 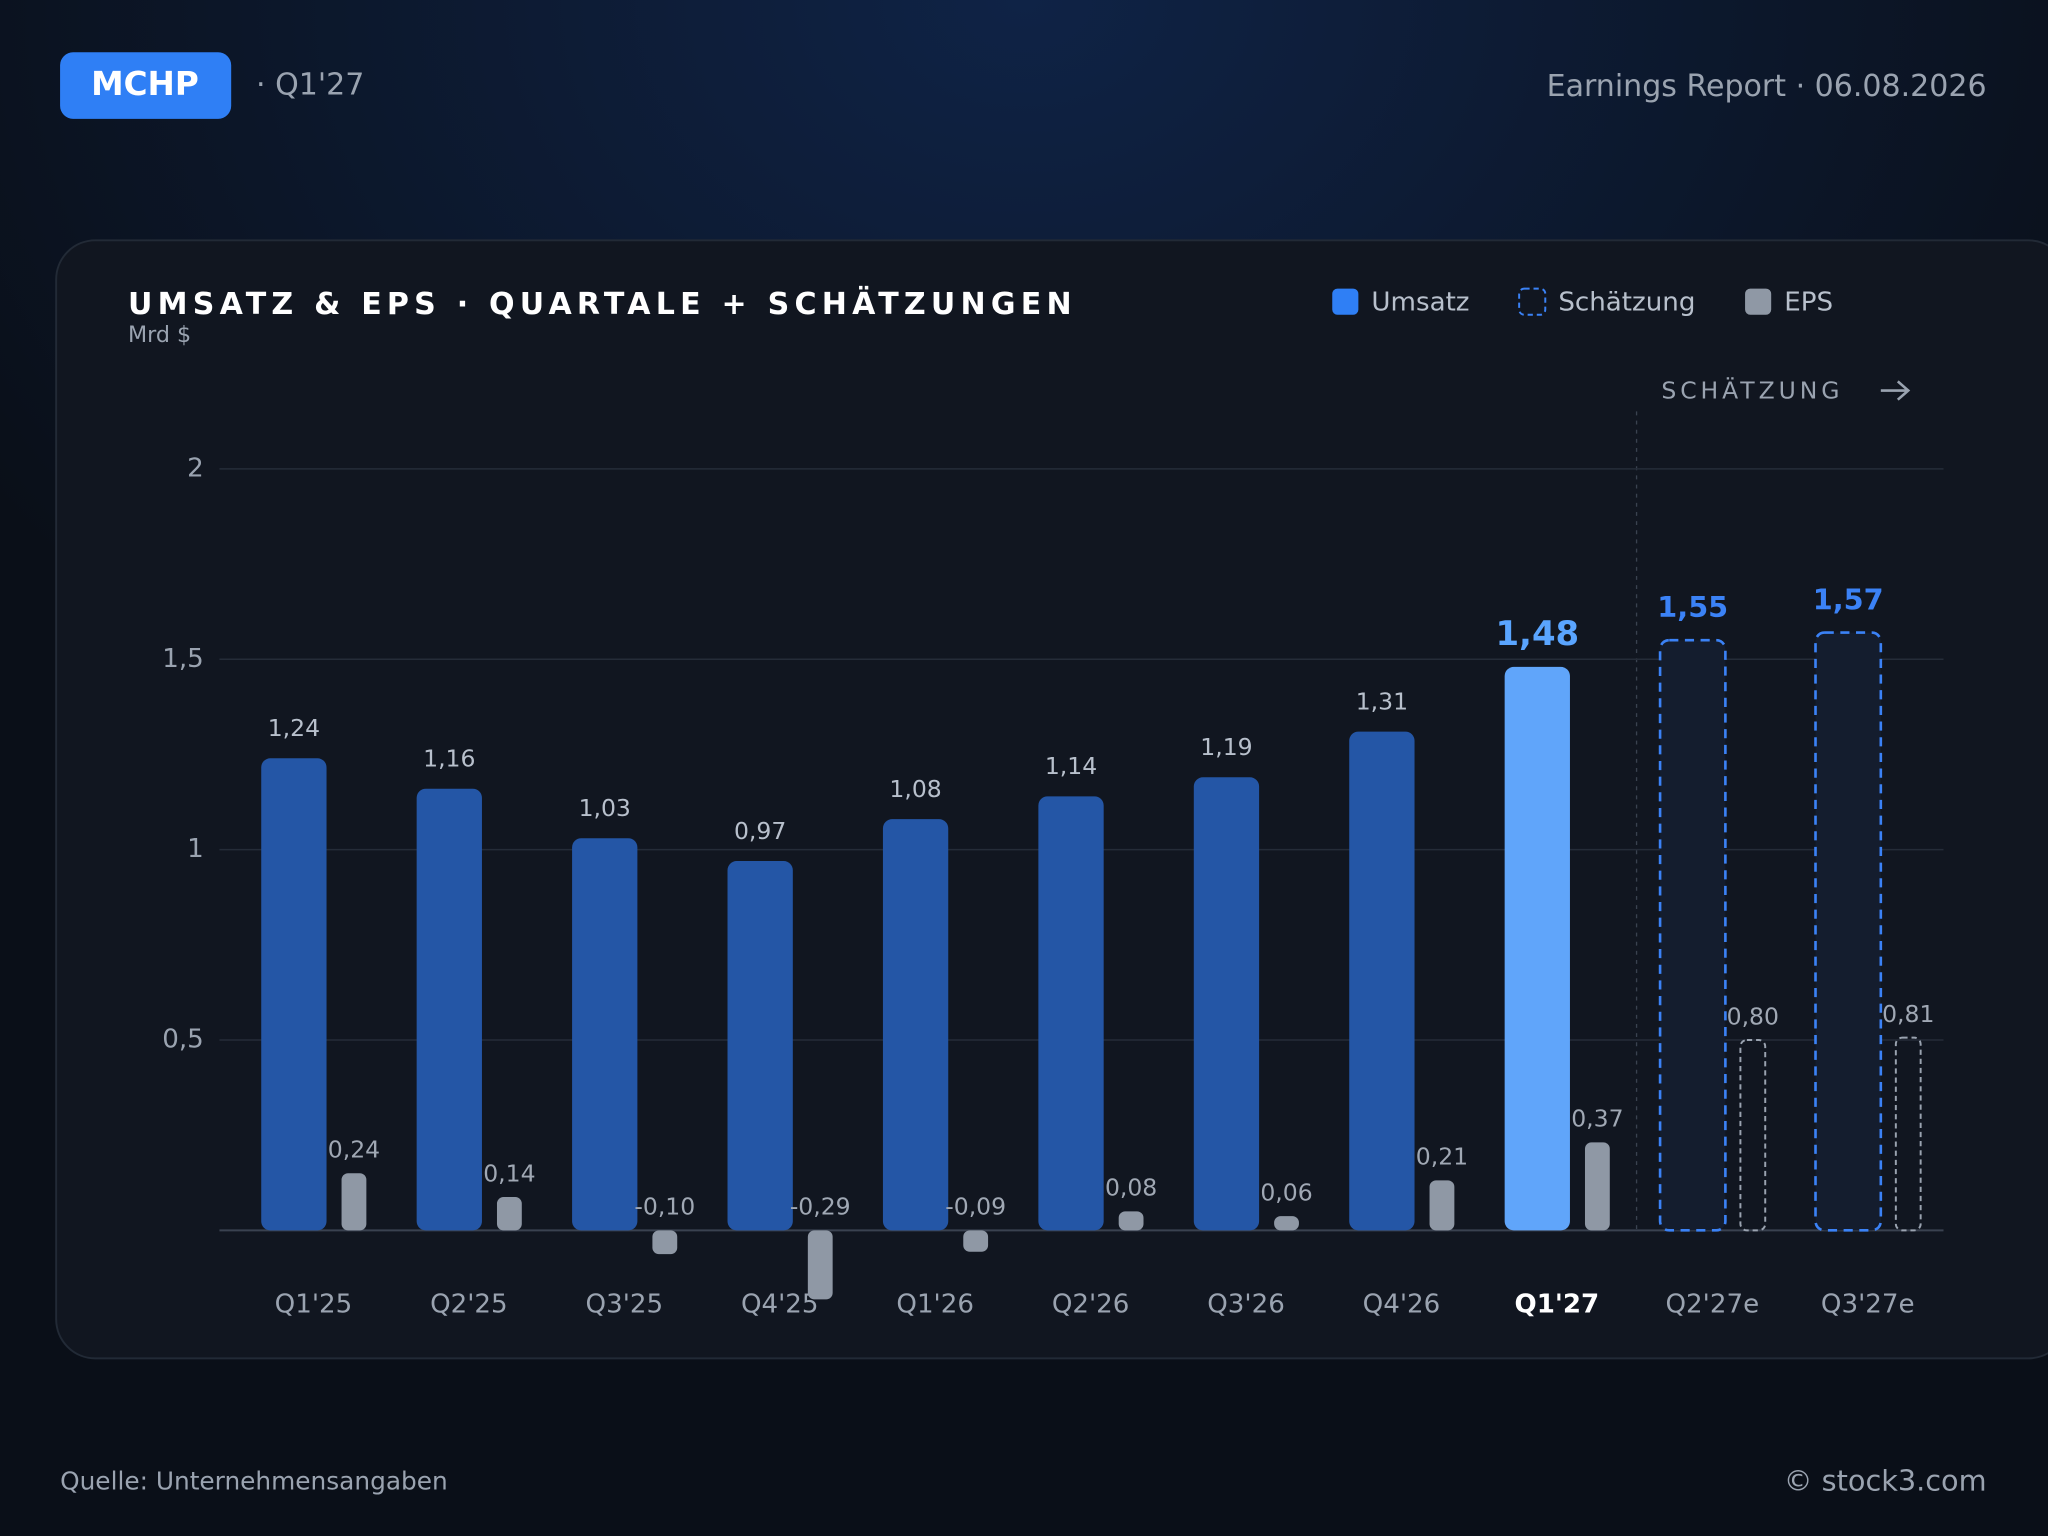 I want to click on y-tick-label: 0,5, so click(x=183, y=1040).